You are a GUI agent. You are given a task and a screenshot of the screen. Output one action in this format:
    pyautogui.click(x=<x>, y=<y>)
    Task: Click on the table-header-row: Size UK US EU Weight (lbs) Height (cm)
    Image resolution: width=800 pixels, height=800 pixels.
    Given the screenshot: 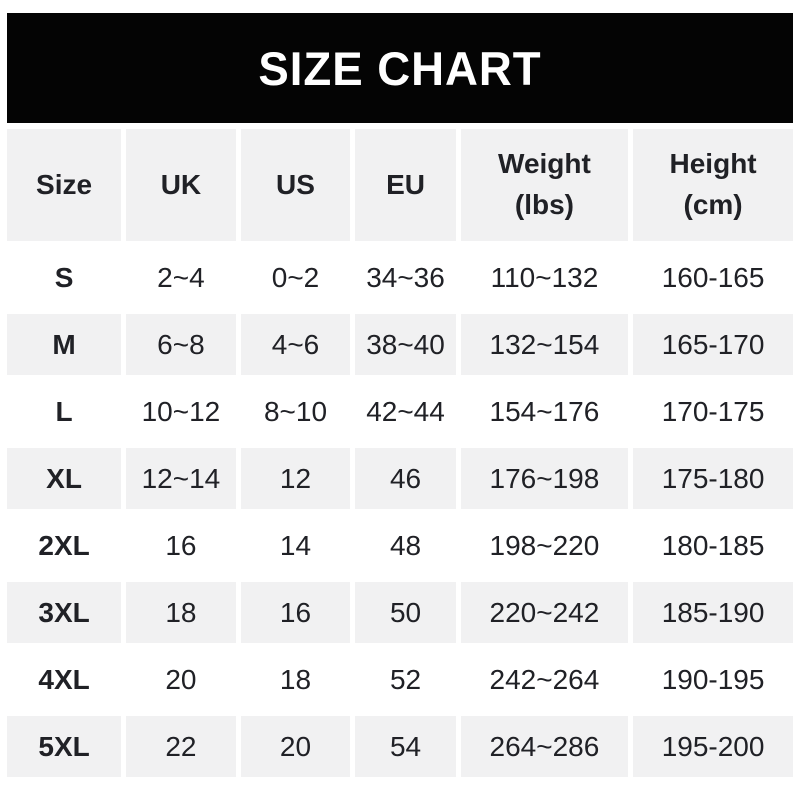 What is the action you would take?
    pyautogui.click(x=400, y=185)
    